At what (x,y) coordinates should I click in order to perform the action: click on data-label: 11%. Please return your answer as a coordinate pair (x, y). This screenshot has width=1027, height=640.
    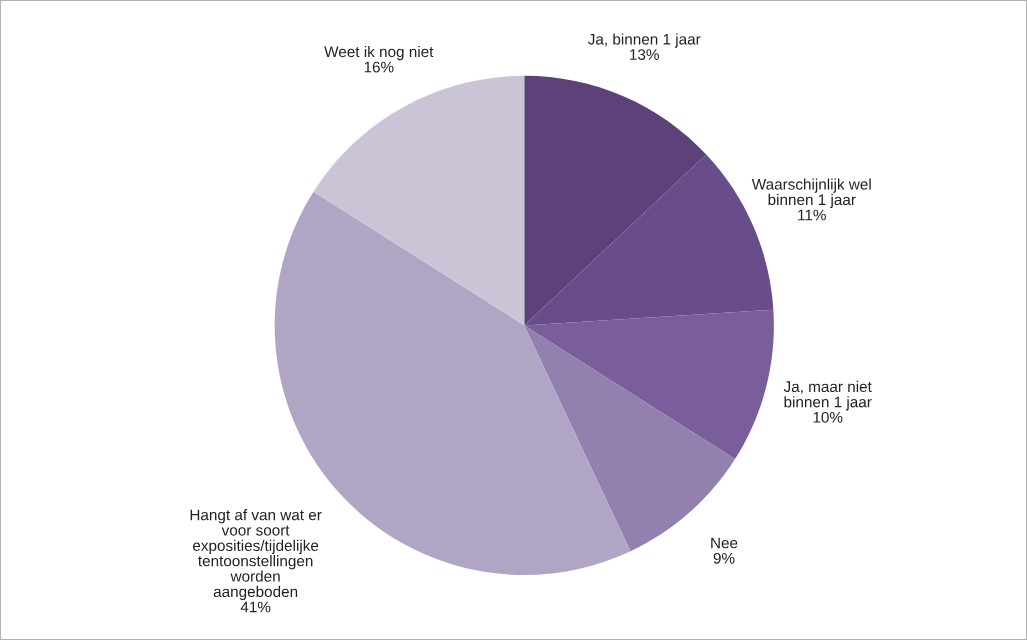
    Looking at the image, I should click on (812, 215).